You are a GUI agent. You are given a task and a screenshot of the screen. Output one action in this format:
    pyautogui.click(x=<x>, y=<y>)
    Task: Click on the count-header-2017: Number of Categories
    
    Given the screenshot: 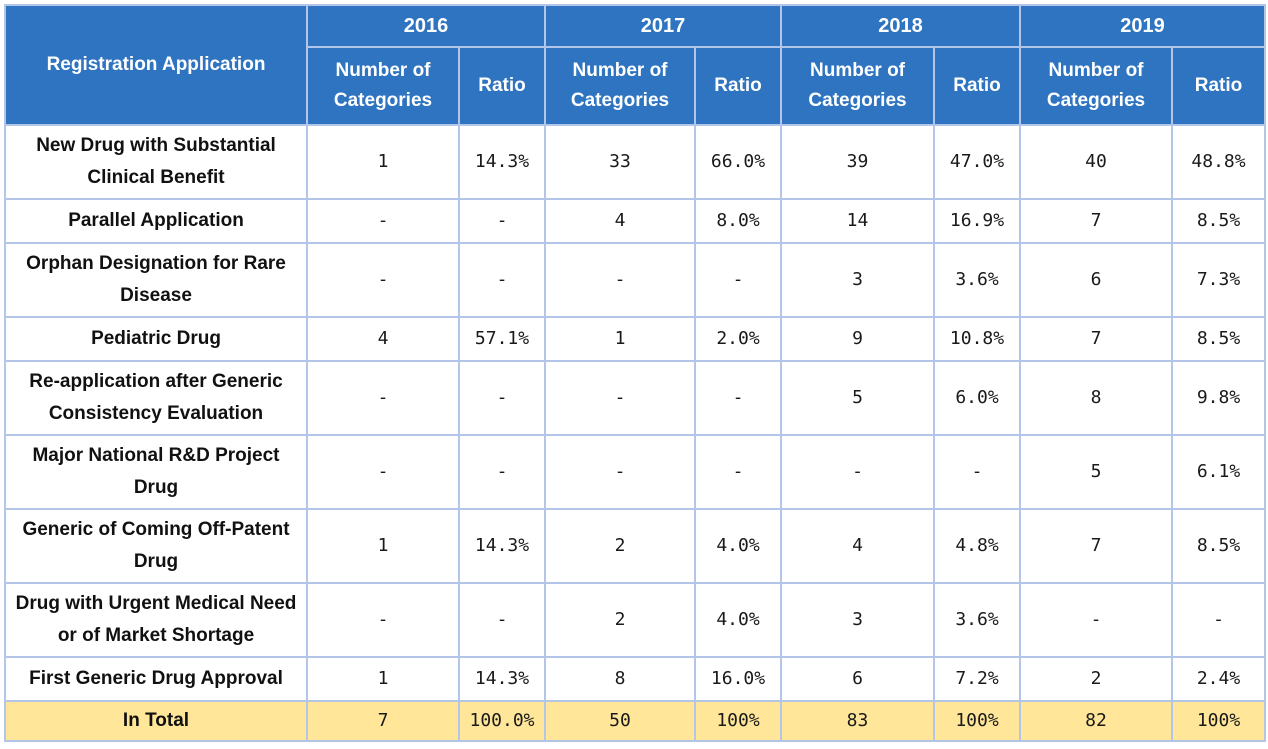 What is the action you would take?
    pyautogui.click(x=620, y=86)
    